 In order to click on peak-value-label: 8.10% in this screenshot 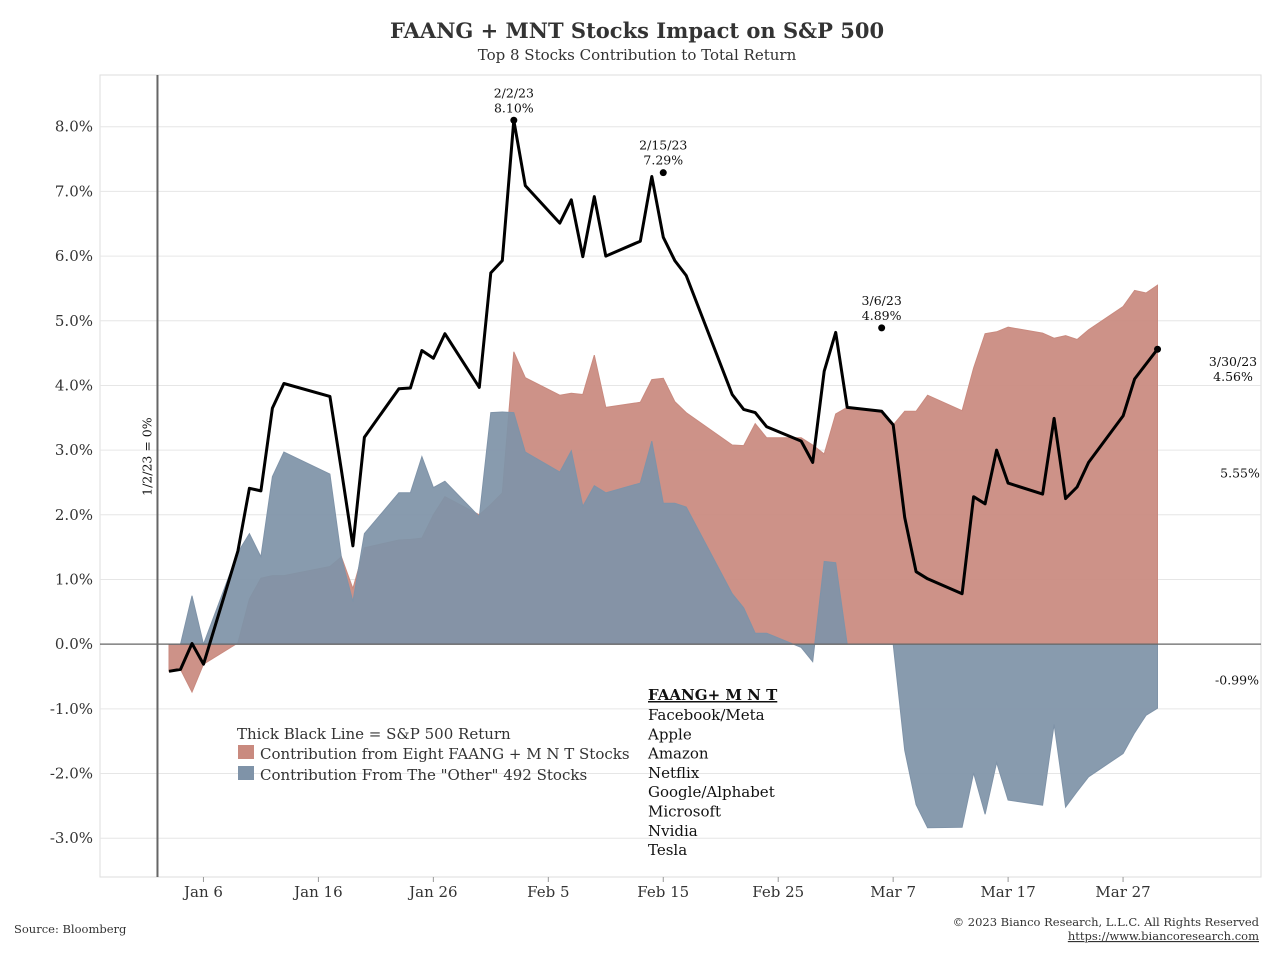, I will do `click(514, 107)`.